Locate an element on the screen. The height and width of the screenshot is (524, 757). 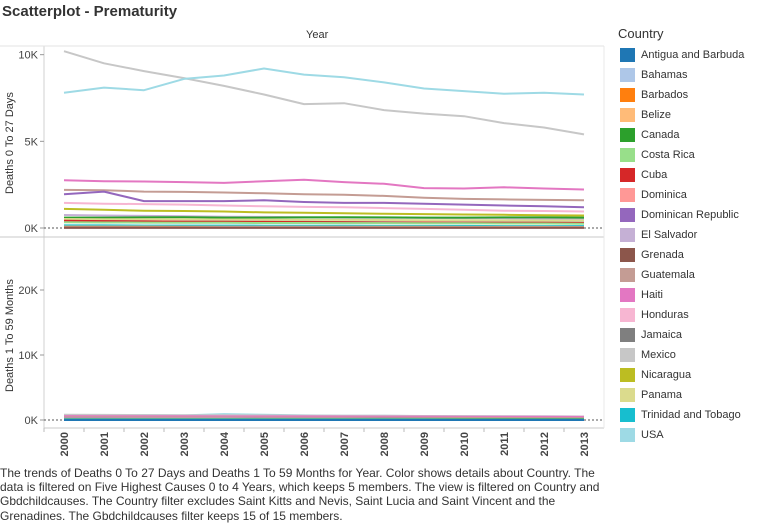
legend-label: Bahamas is located at coordinates (664, 75).